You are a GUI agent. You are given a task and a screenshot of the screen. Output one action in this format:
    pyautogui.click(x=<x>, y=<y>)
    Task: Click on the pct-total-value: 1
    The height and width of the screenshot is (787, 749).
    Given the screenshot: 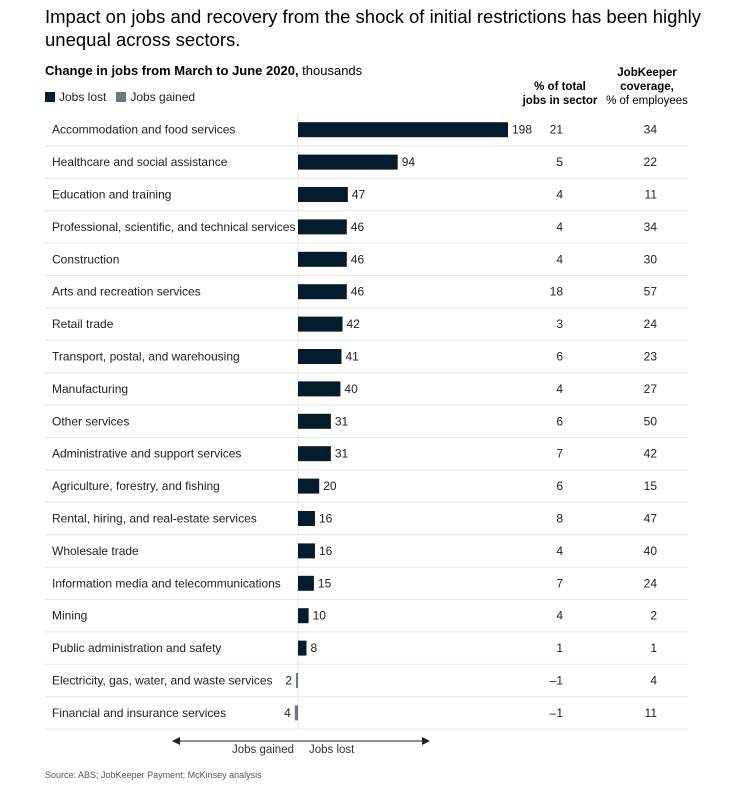 What is the action you would take?
    pyautogui.click(x=559, y=648)
    